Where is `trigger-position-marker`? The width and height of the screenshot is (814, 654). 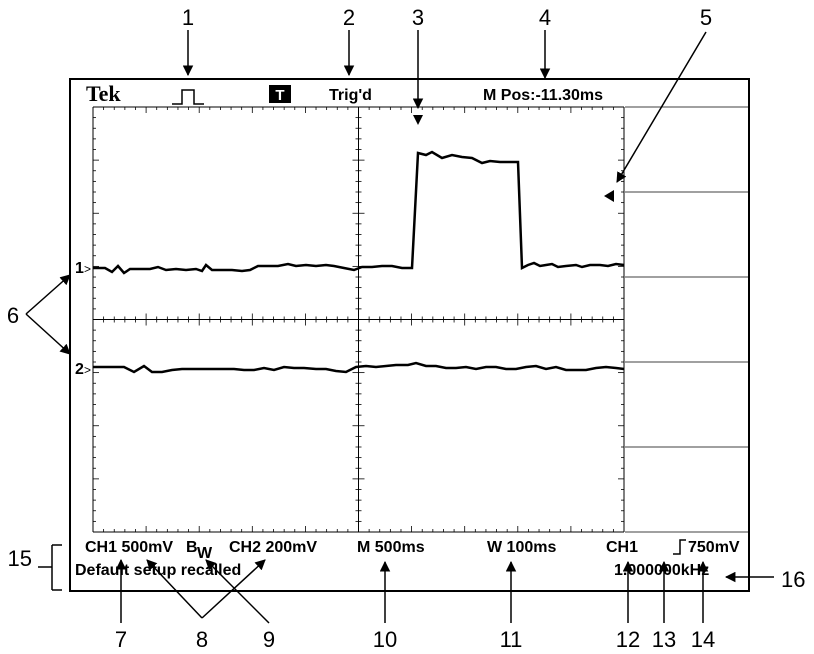
trigger-position-marker is located at coordinates (418, 120).